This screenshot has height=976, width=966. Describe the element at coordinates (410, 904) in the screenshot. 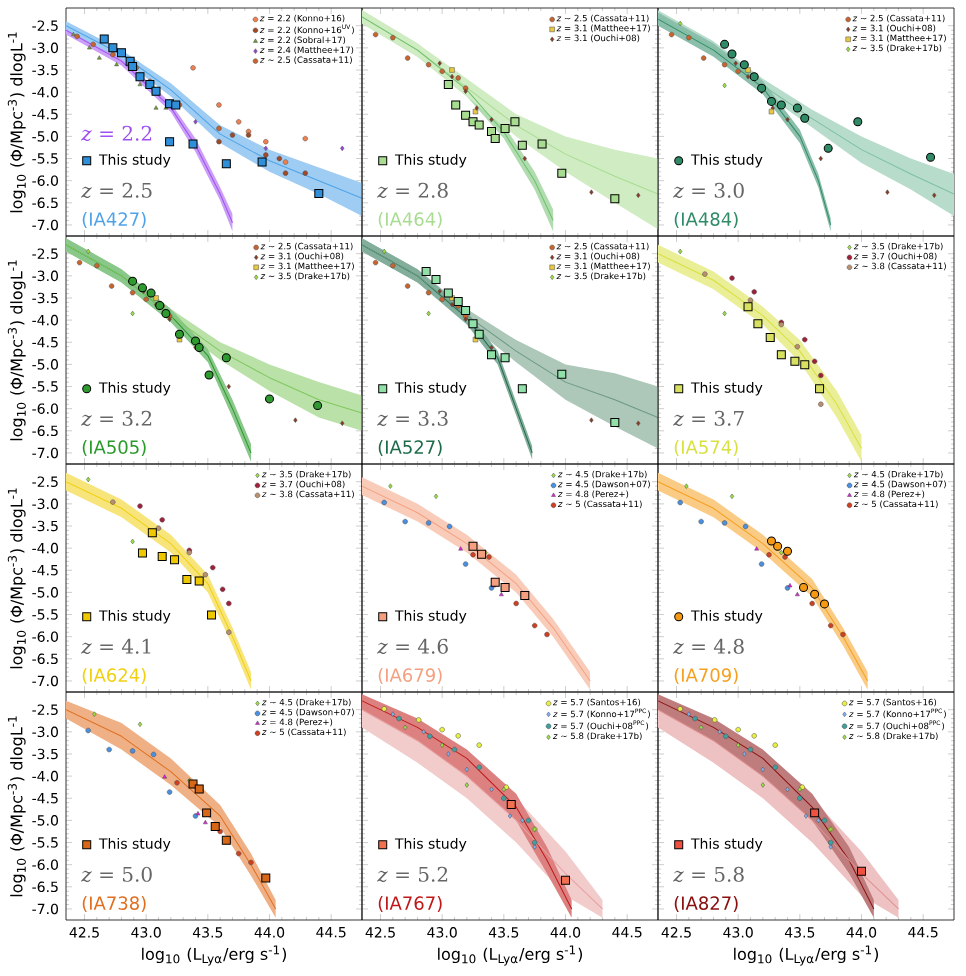

I see `annotation: (IA767)` at that location.